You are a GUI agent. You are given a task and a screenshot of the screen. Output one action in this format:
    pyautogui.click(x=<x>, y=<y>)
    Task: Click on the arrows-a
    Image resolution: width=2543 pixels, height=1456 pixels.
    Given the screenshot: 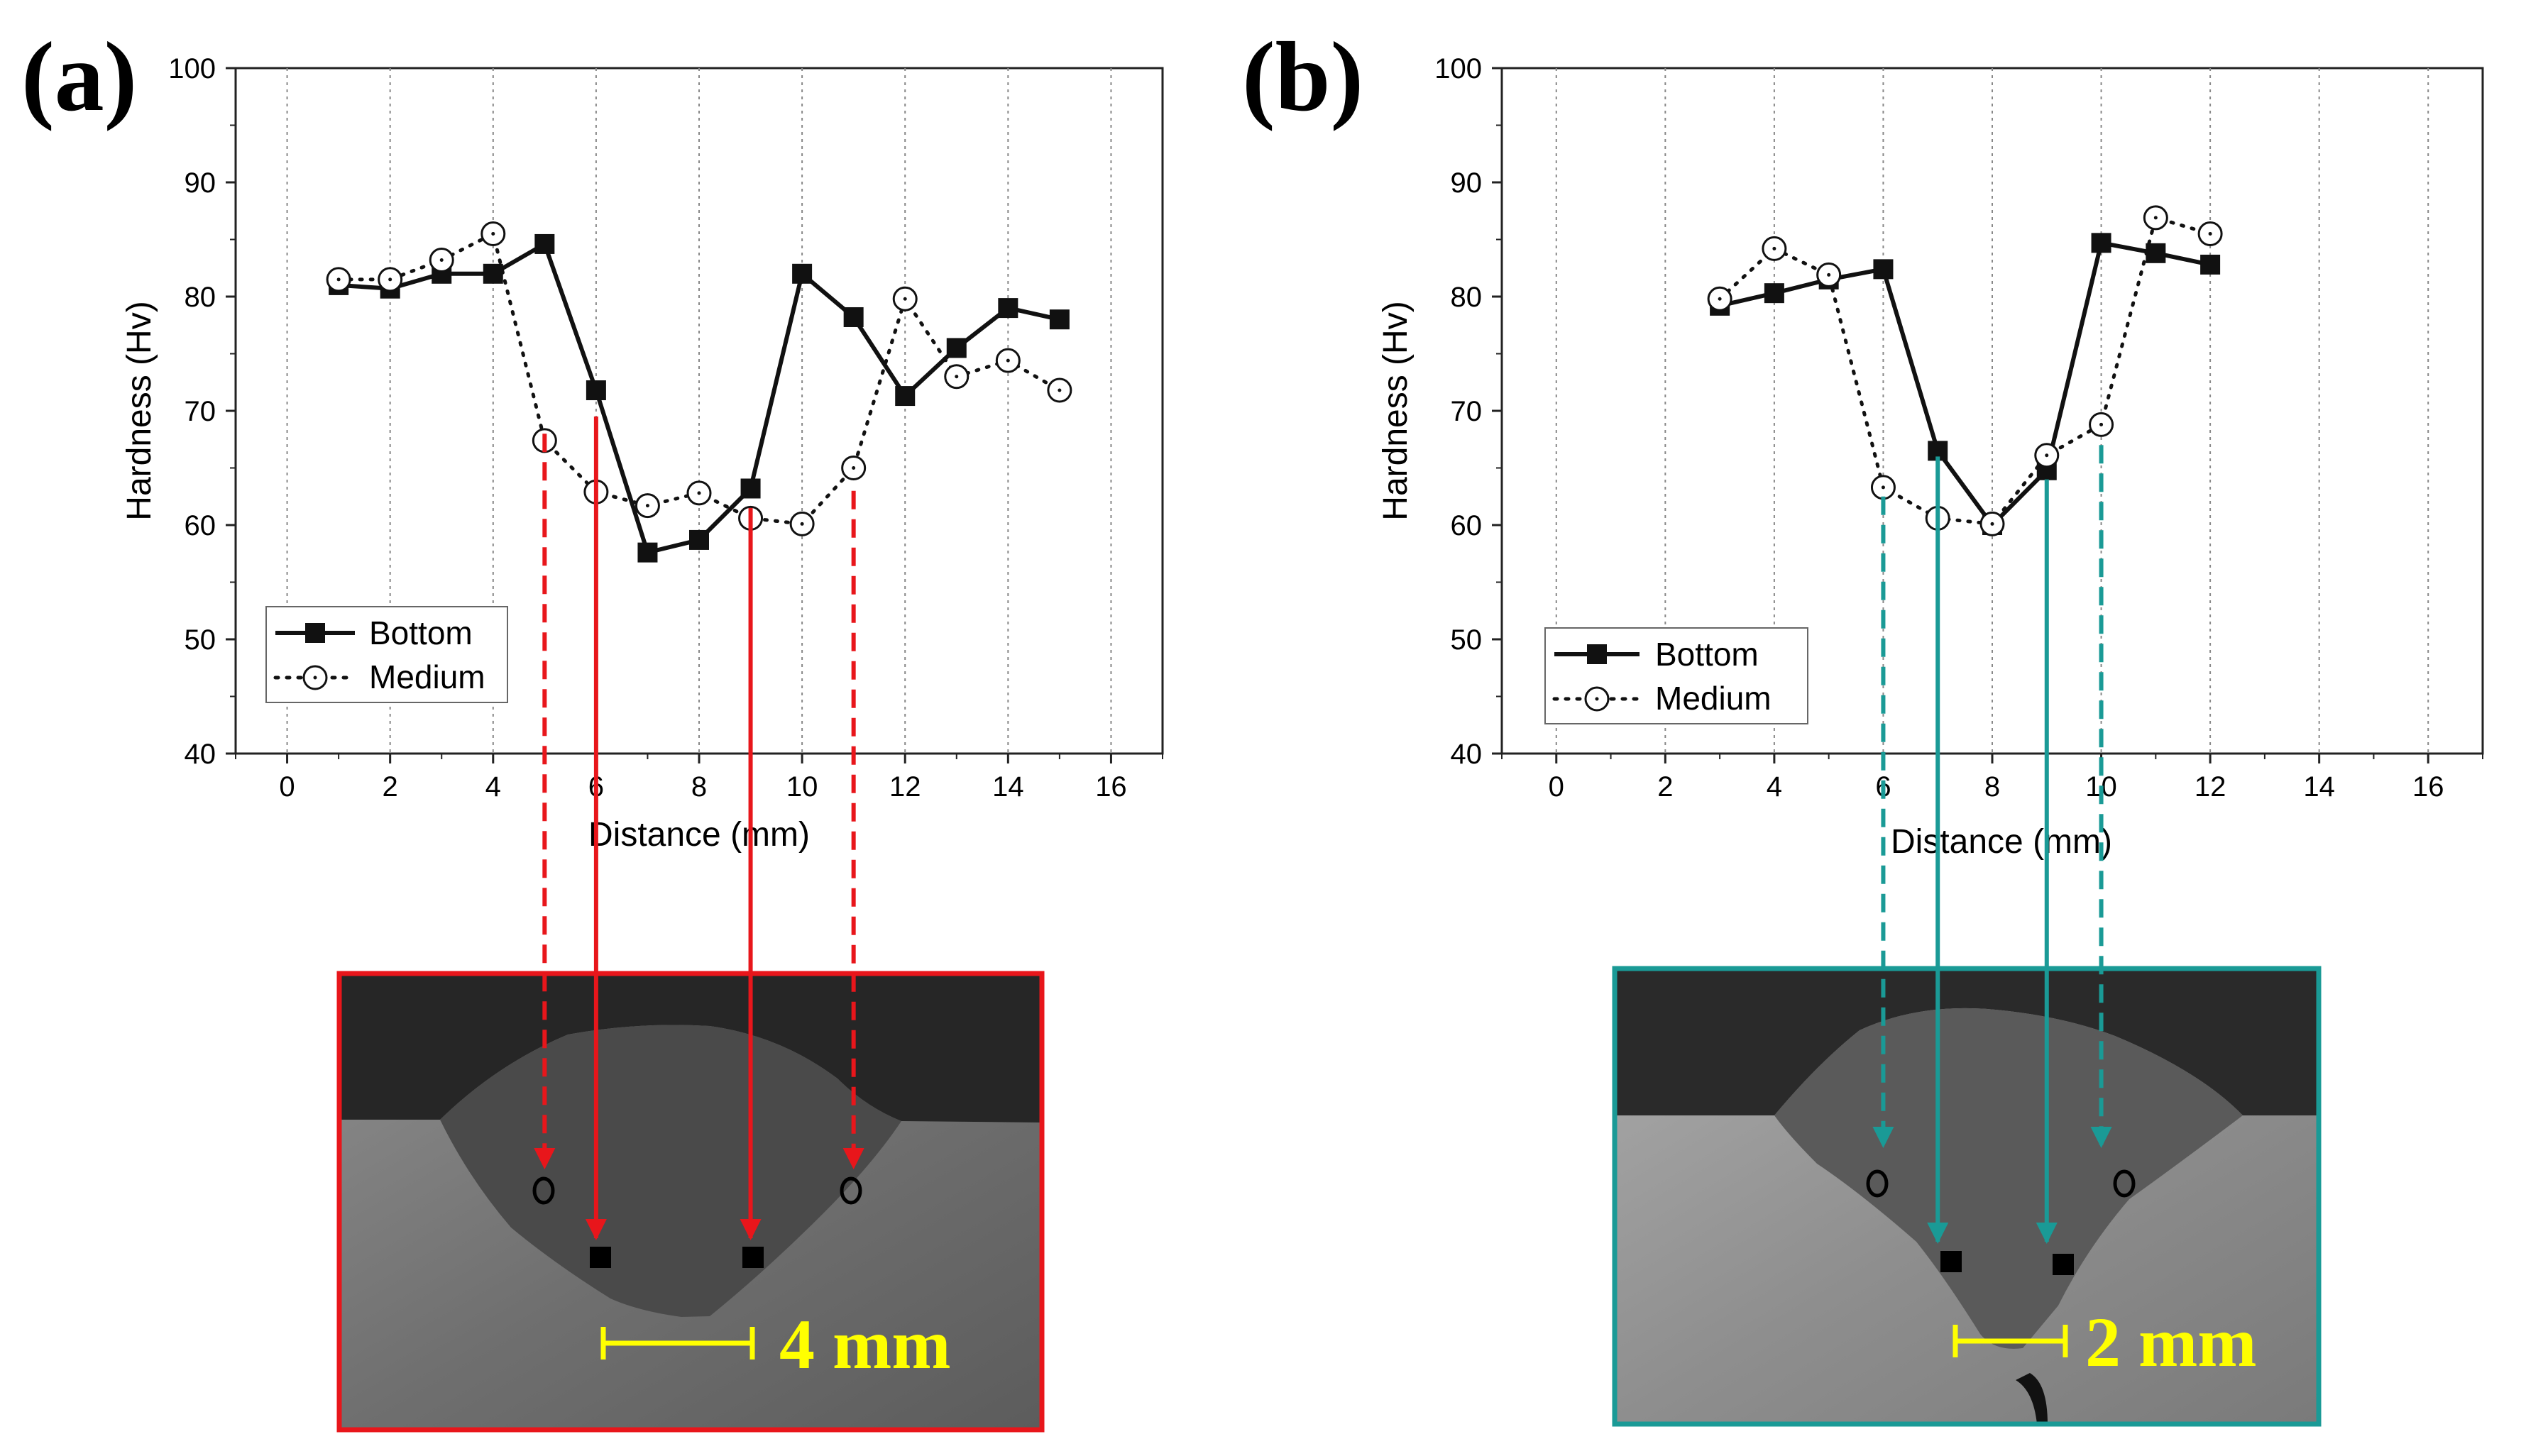 What is the action you would take?
    pyautogui.click(x=699, y=828)
    